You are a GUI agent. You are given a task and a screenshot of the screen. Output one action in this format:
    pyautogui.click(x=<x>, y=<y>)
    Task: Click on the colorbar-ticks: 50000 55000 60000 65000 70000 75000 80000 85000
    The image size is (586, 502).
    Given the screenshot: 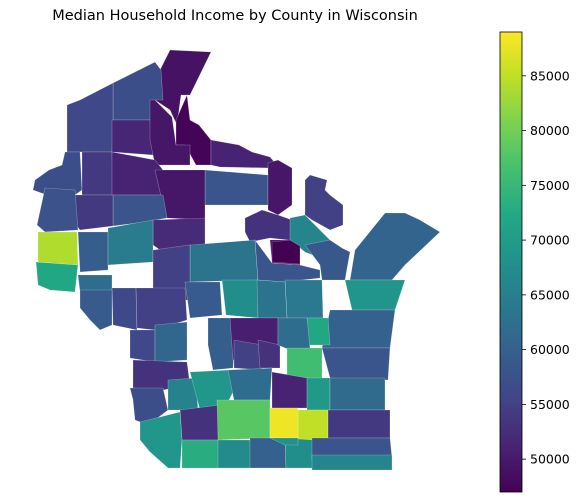 What is the action you would take?
    pyautogui.click(x=546, y=267)
    